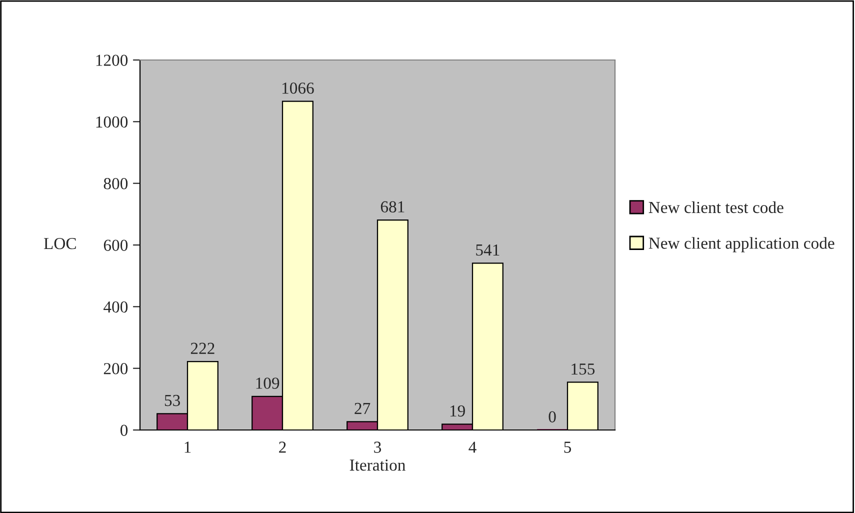 The image size is (855, 513). I want to click on x-tick-label: 4, so click(472, 447).